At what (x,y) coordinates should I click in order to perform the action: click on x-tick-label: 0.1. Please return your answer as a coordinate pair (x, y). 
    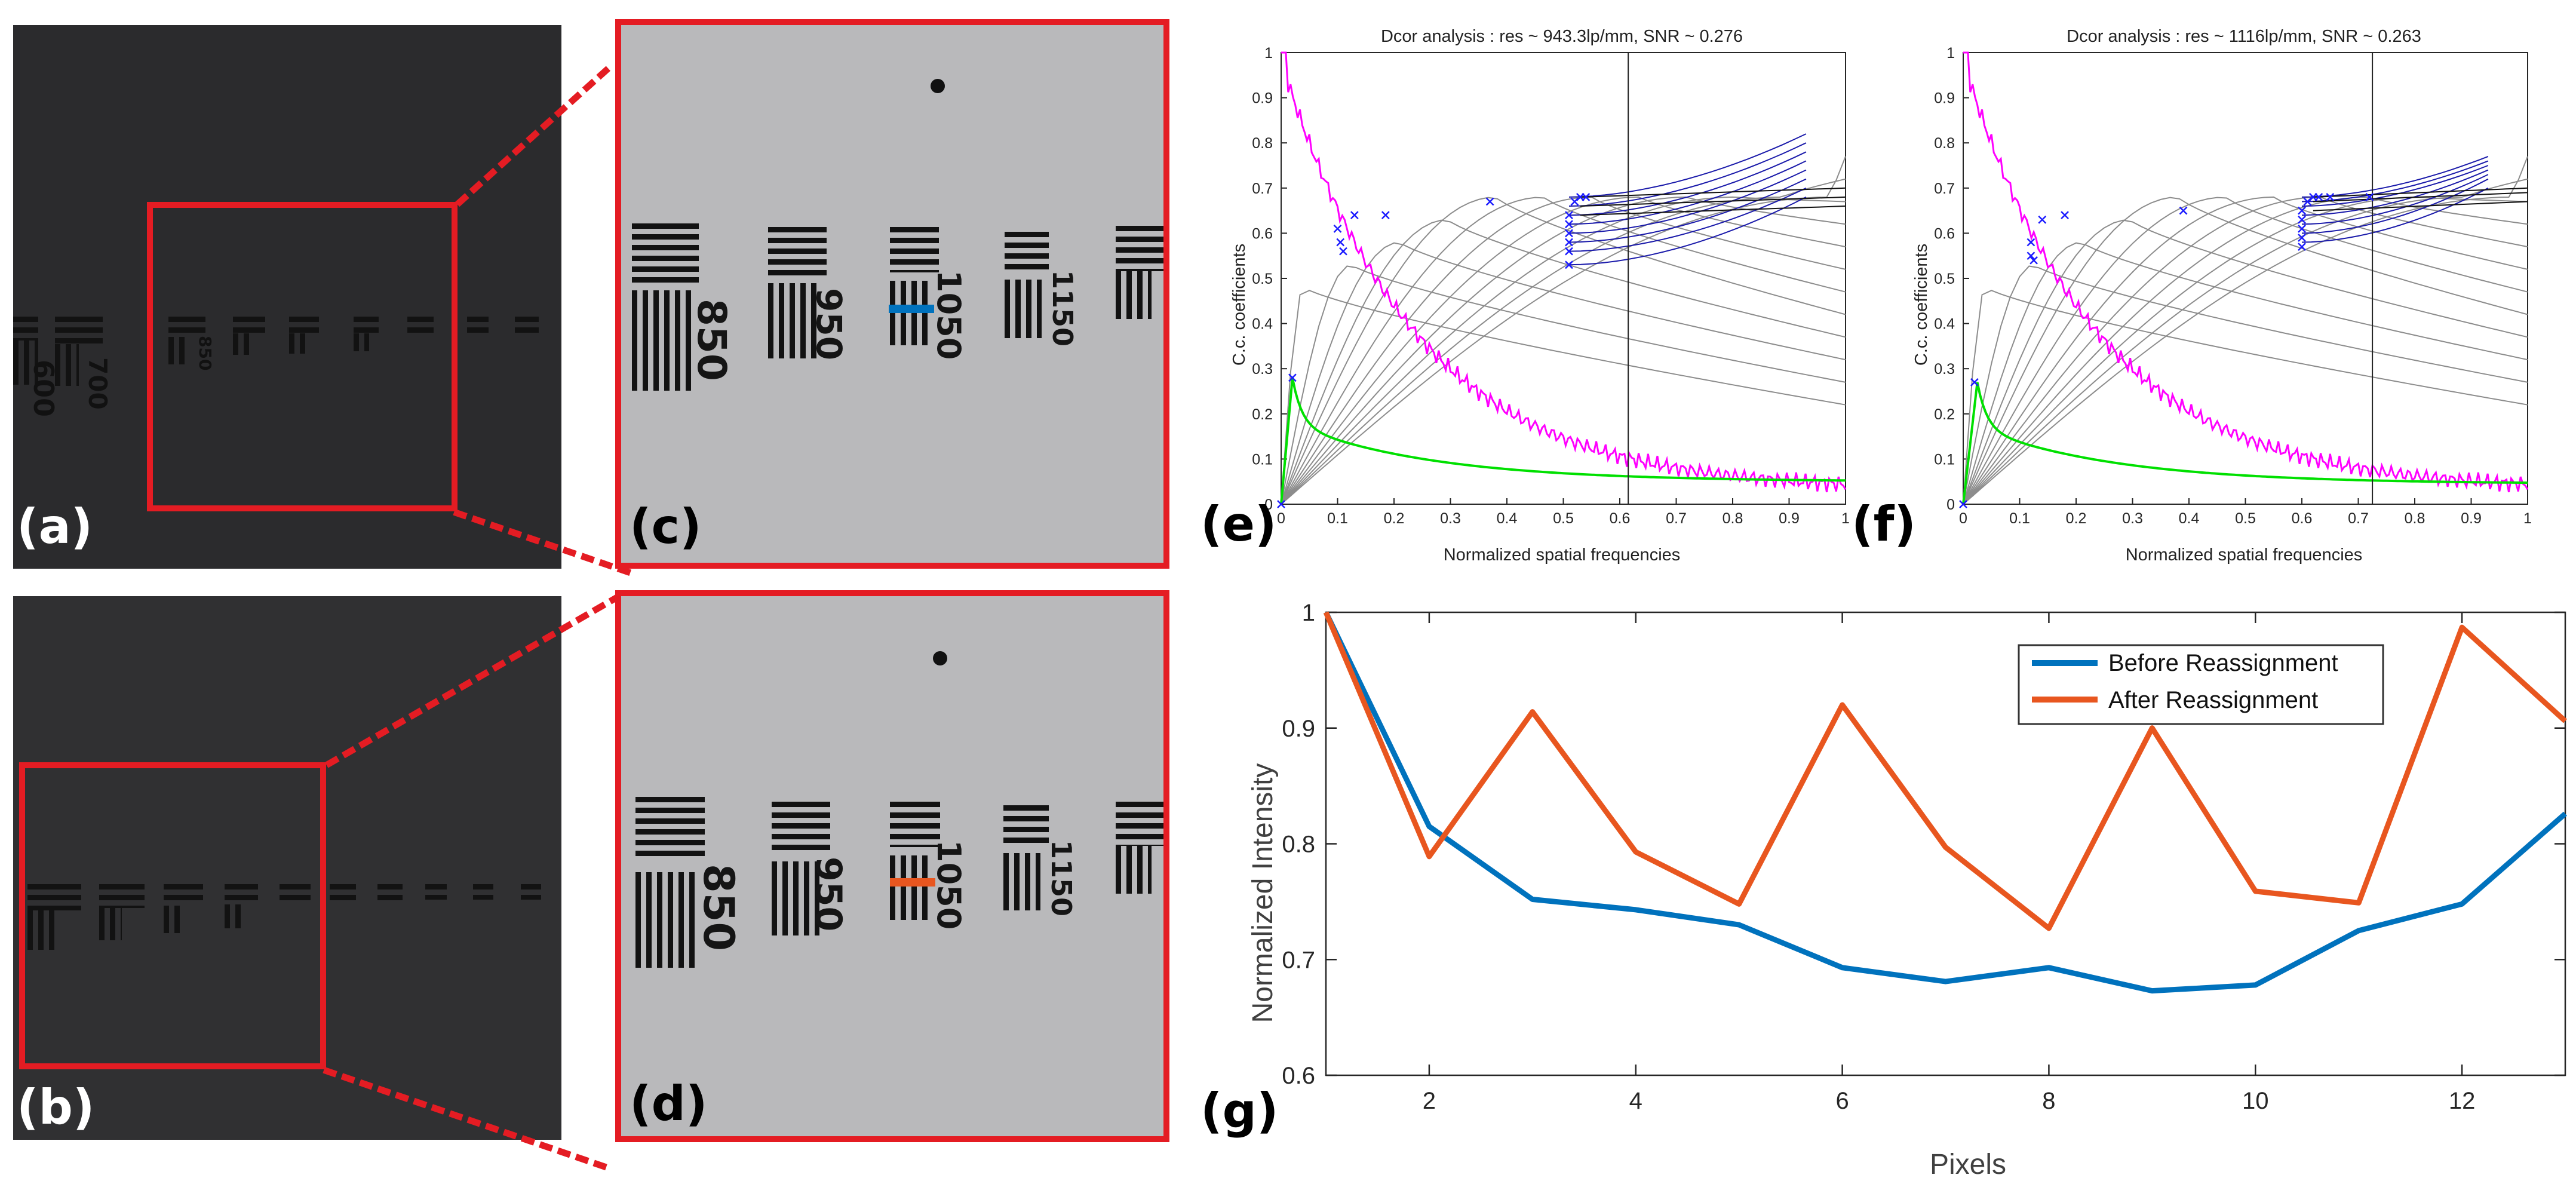
    Looking at the image, I should click on (1337, 518).